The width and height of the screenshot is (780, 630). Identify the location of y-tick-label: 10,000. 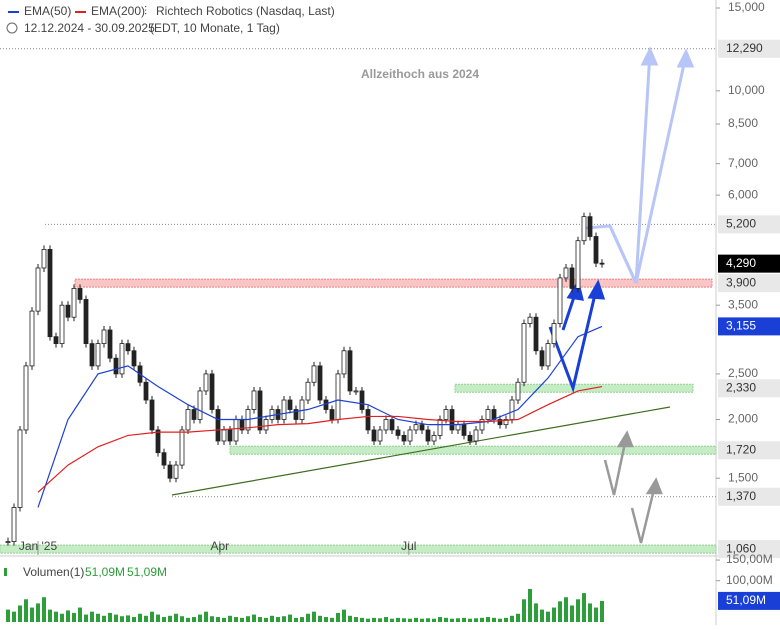
(746, 90).